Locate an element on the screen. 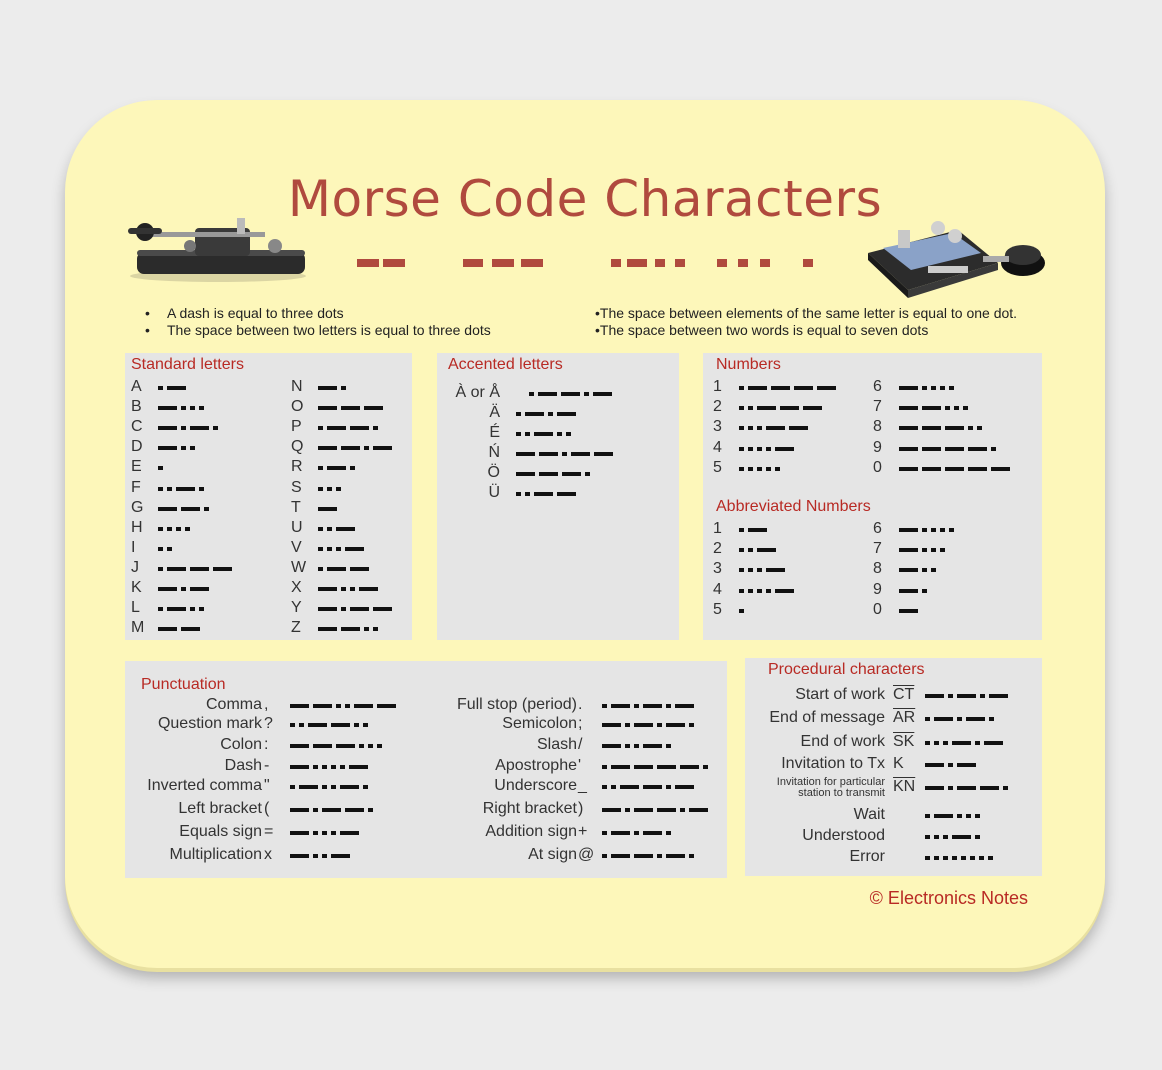 Image resolution: width=1162 pixels, height=1070 pixels. punctuation-symbol: ' is located at coordinates (580, 765).